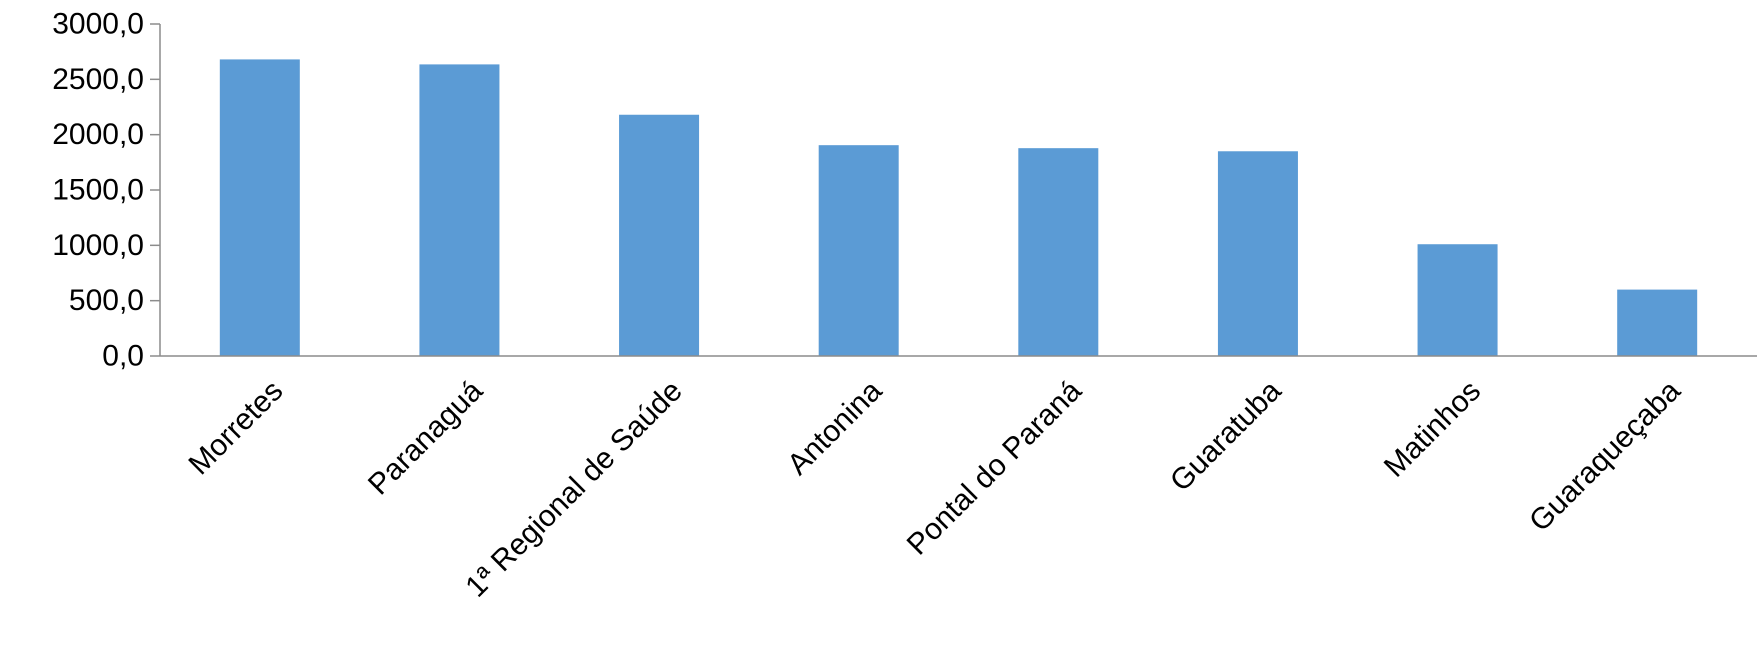 The width and height of the screenshot is (1757, 651). What do you see at coordinates (106, 300) in the screenshot?
I see `y-tick-label: 500,0` at bounding box center [106, 300].